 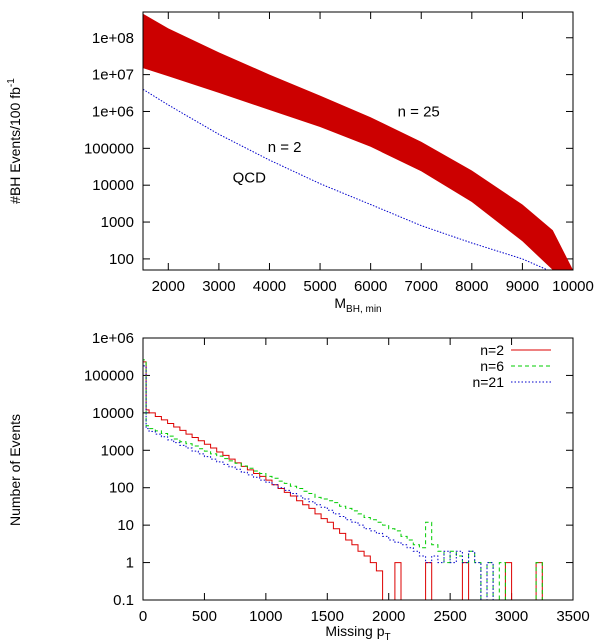 What do you see at coordinates (123, 600) in the screenshot?
I see `y-tick-label: 0.1` at bounding box center [123, 600].